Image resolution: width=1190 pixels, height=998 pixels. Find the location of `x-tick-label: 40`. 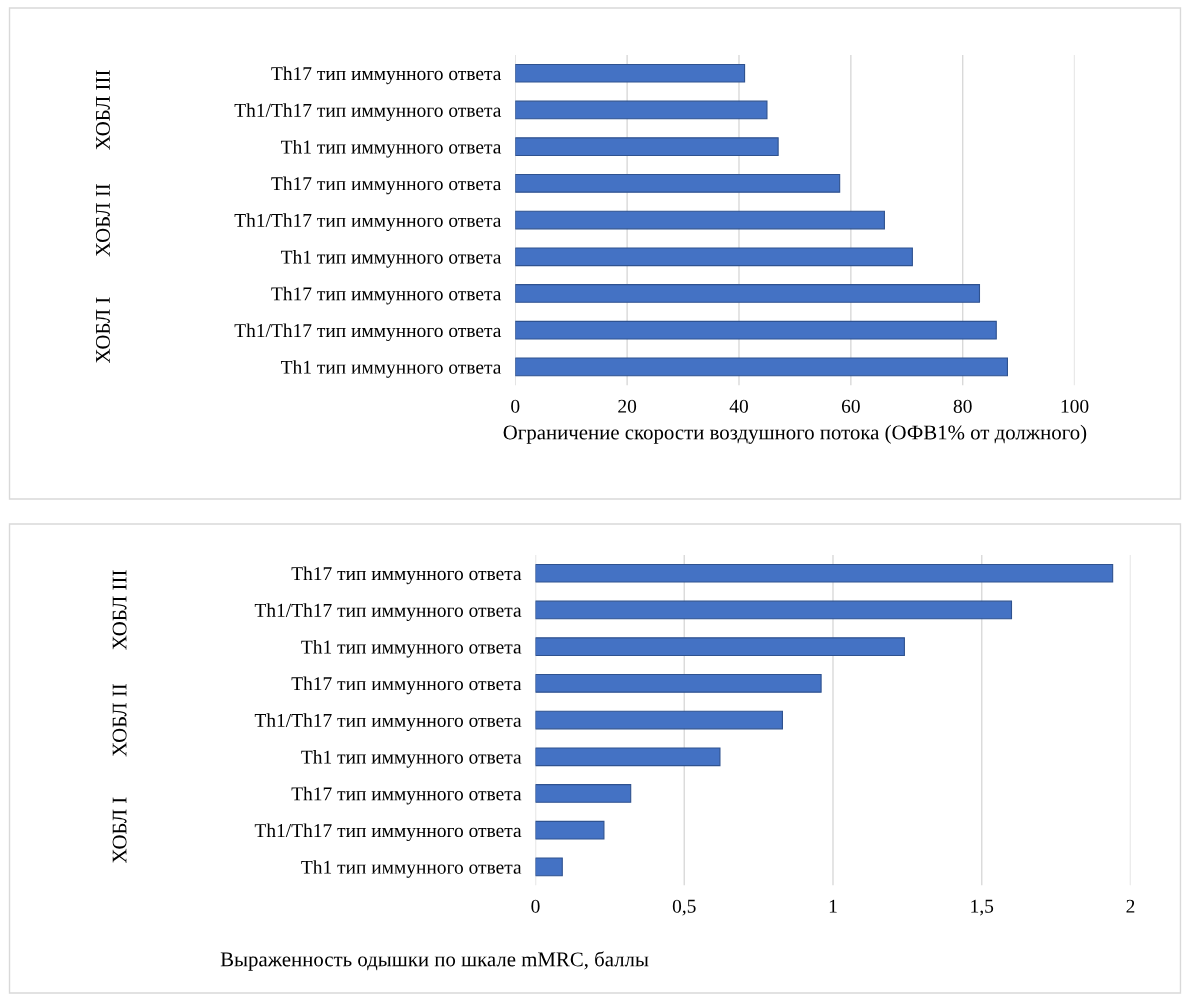

x-tick-label: 40 is located at coordinates (738, 406).